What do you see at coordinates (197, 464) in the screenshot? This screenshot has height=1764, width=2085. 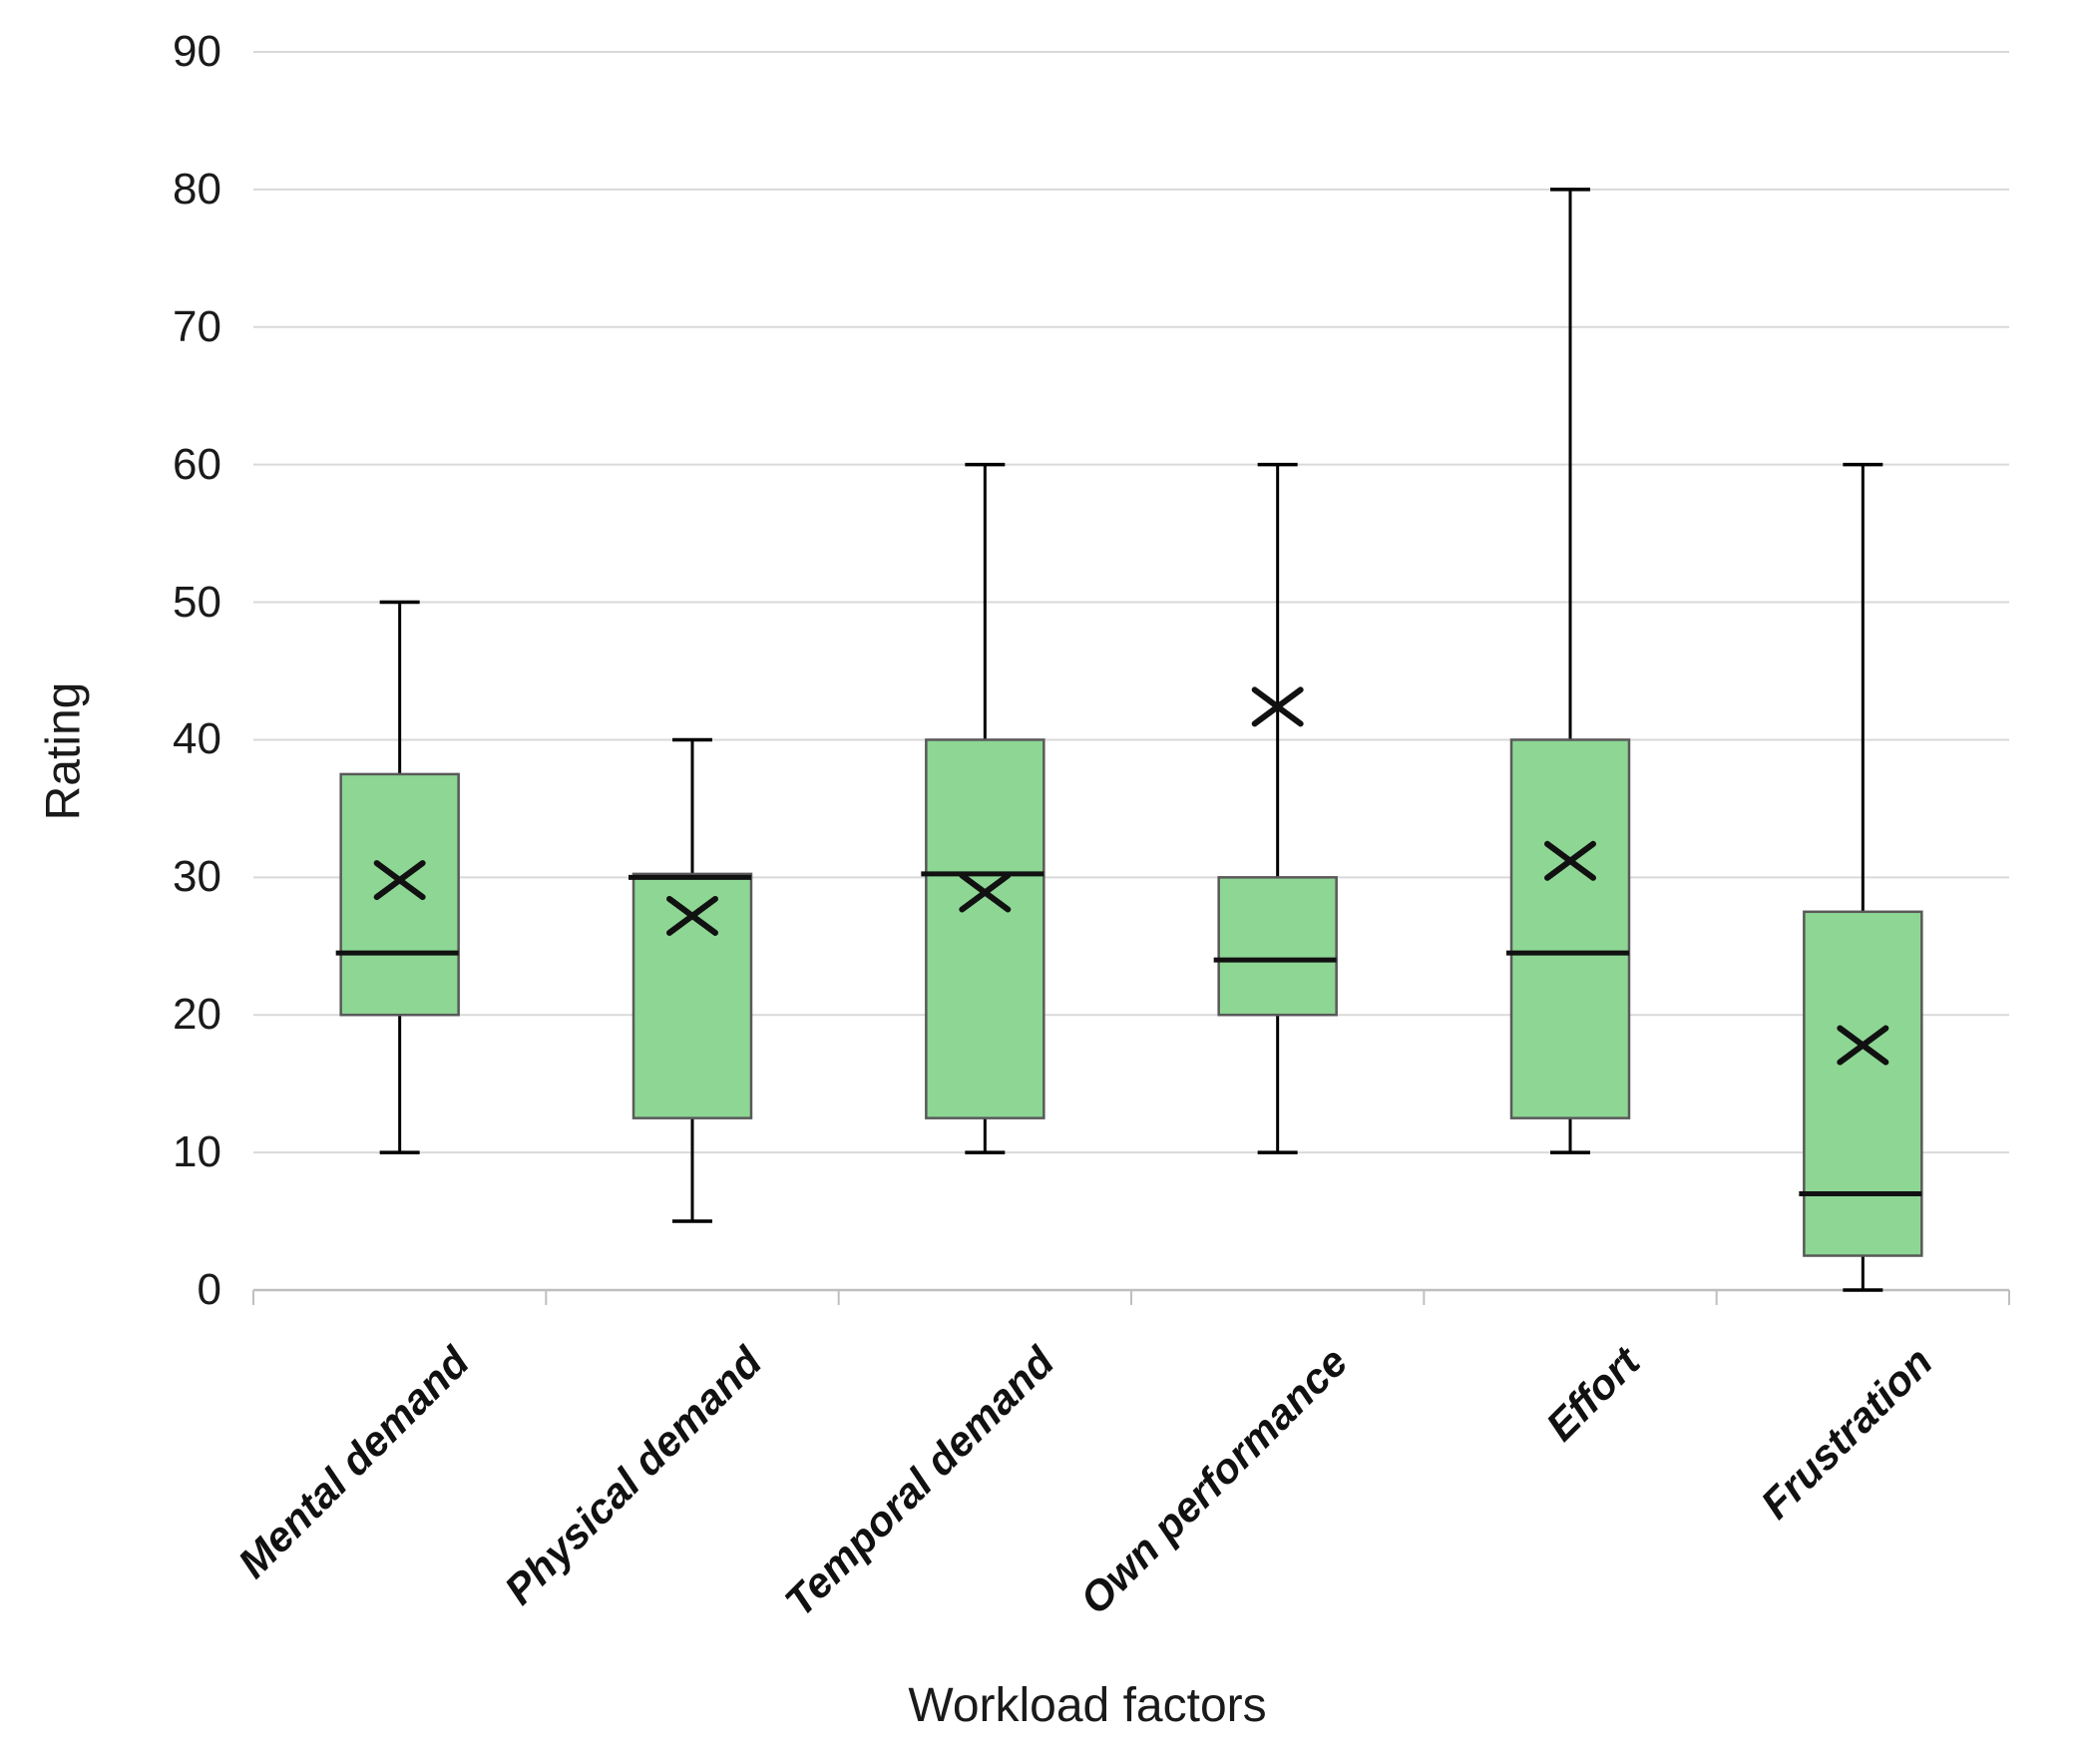 I see `y-tick-label: 60` at bounding box center [197, 464].